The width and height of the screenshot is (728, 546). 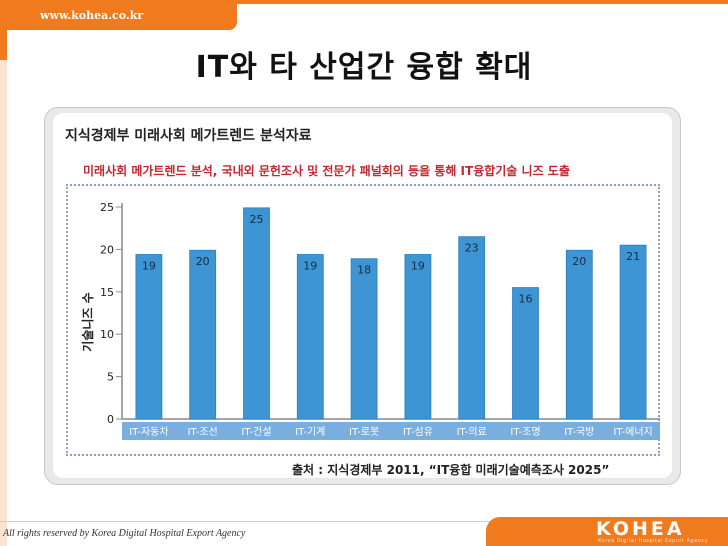 What do you see at coordinates (256, 432) in the screenshot?
I see `category-label: IT-건설` at bounding box center [256, 432].